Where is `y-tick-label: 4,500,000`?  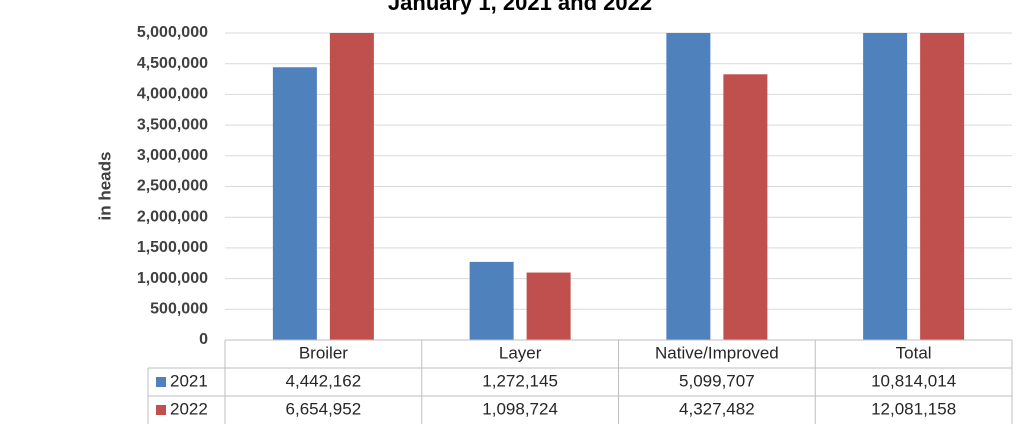
y-tick-label: 4,500,000 is located at coordinates (172, 63).